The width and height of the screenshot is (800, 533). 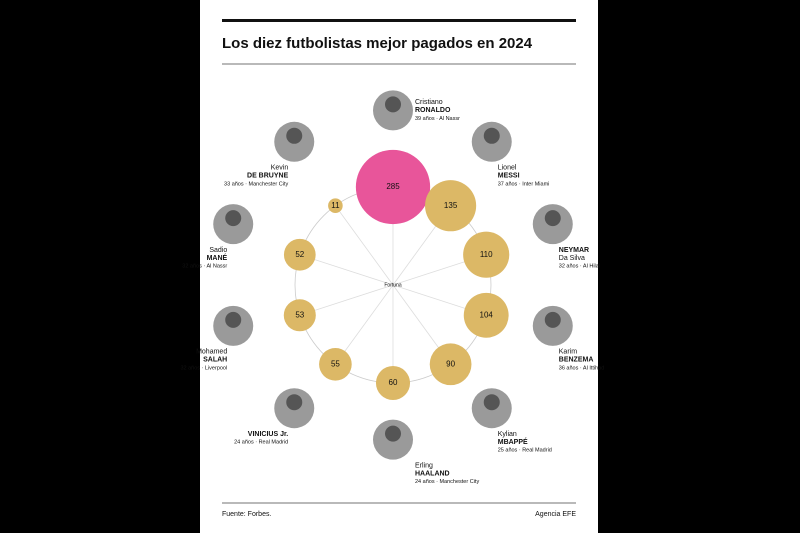 I want to click on value-label: 104, so click(x=487, y=314).